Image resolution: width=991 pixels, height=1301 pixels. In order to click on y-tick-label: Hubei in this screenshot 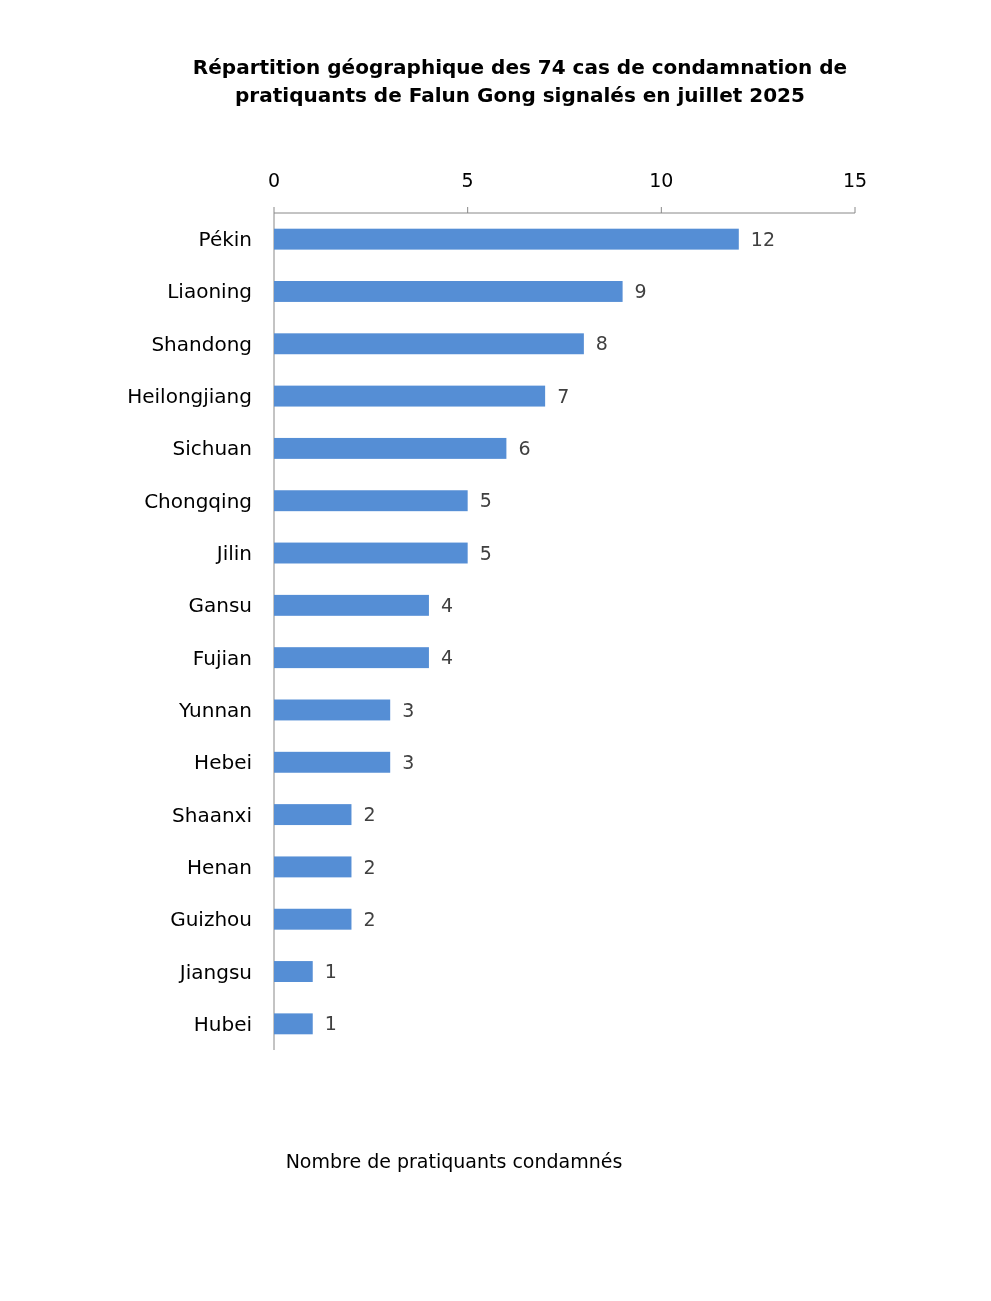, I will do `click(222, 1023)`.